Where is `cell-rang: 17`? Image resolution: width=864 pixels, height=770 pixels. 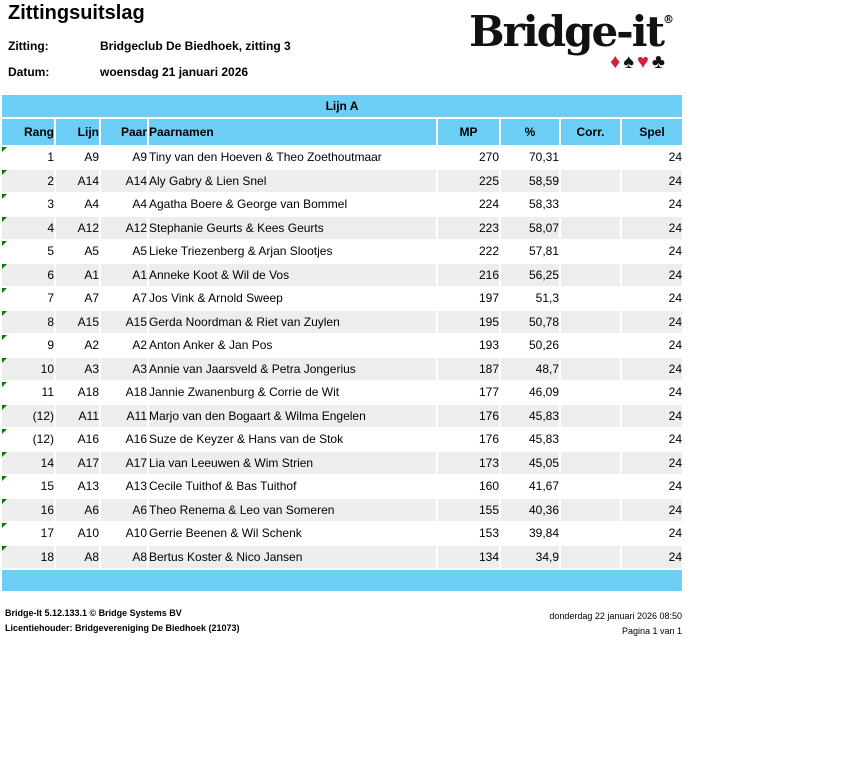 cell-rang: 17 is located at coordinates (28, 533).